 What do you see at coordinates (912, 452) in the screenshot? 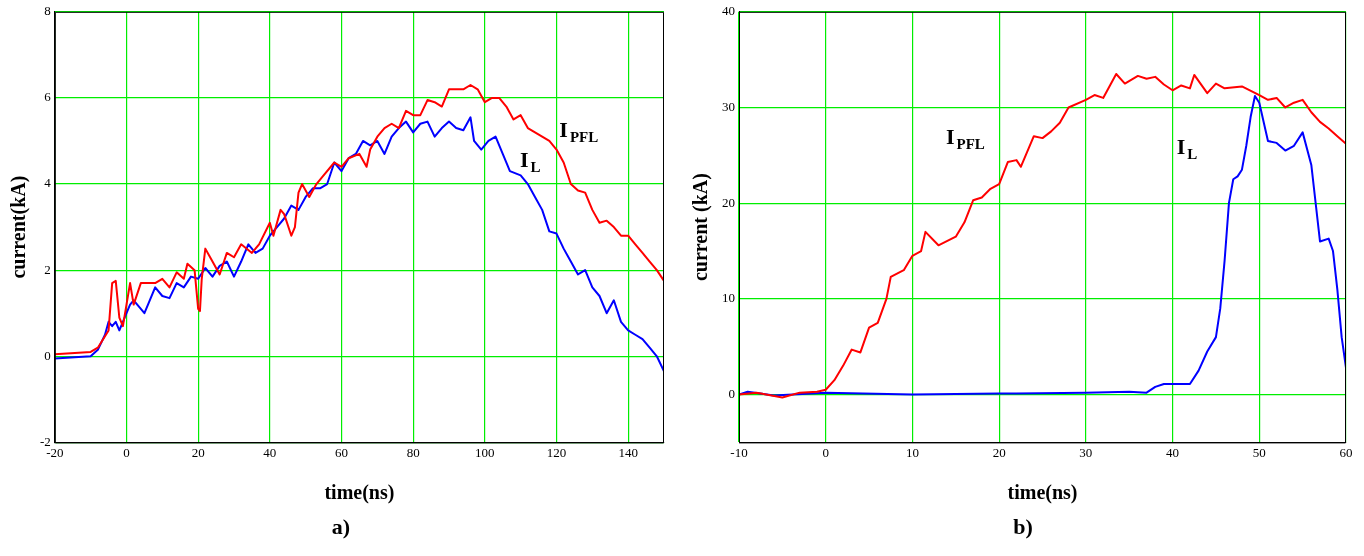
I see `x-tick-label: 10` at bounding box center [912, 452].